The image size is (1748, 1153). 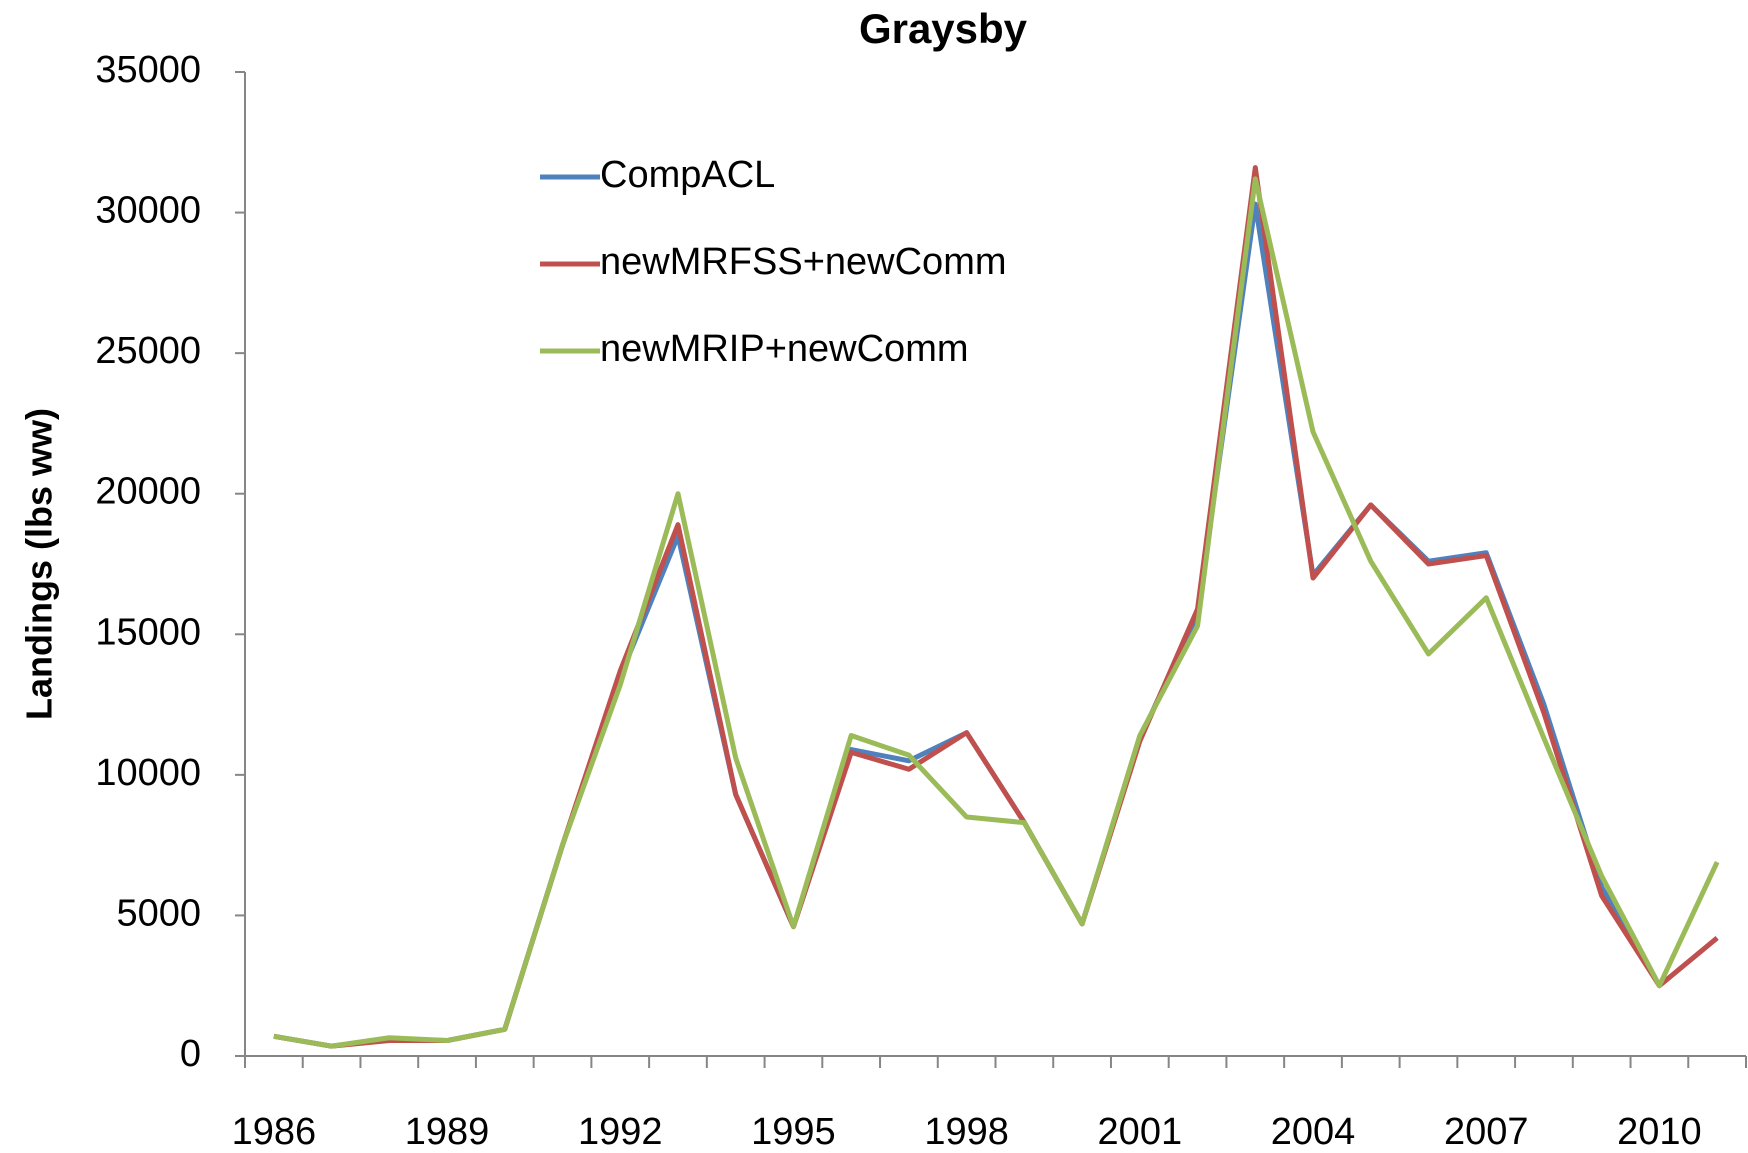 What do you see at coordinates (803, 262) in the screenshot?
I see `legend-label: newMRFSS+newComm` at bounding box center [803, 262].